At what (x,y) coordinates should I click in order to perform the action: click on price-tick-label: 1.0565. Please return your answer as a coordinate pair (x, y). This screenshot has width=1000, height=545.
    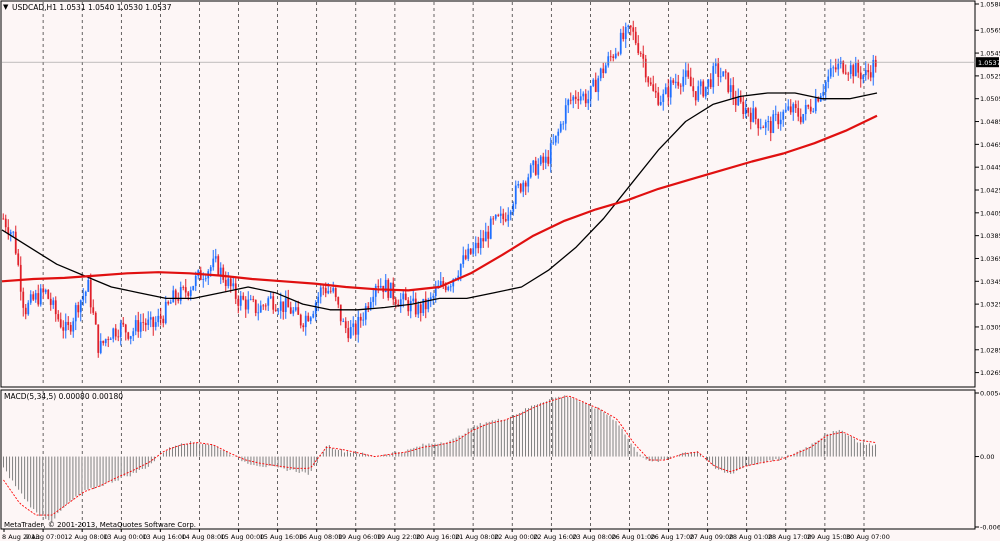
    Looking at the image, I should click on (990, 31).